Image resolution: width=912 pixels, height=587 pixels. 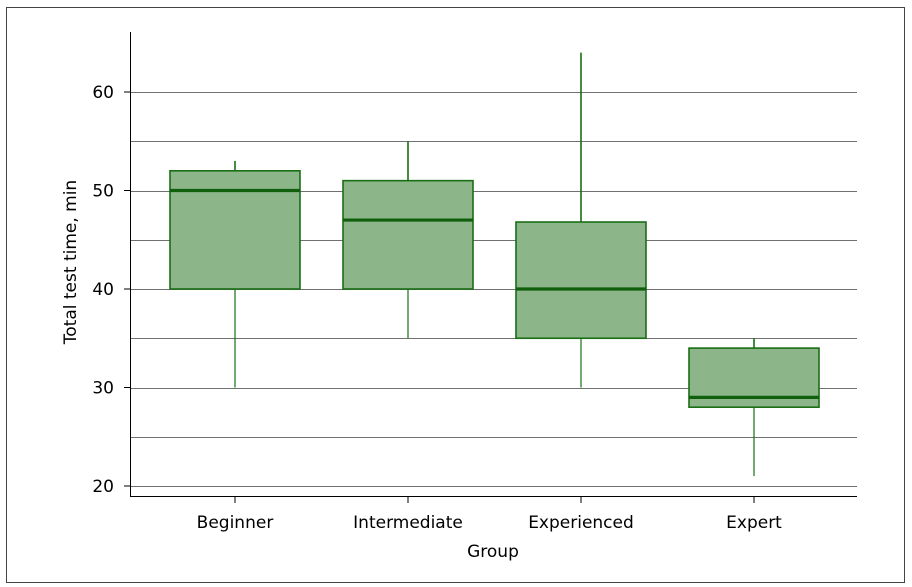 I want to click on x-tick-labels: Beginner Intermediate Experienced Expert, so click(x=489, y=514).